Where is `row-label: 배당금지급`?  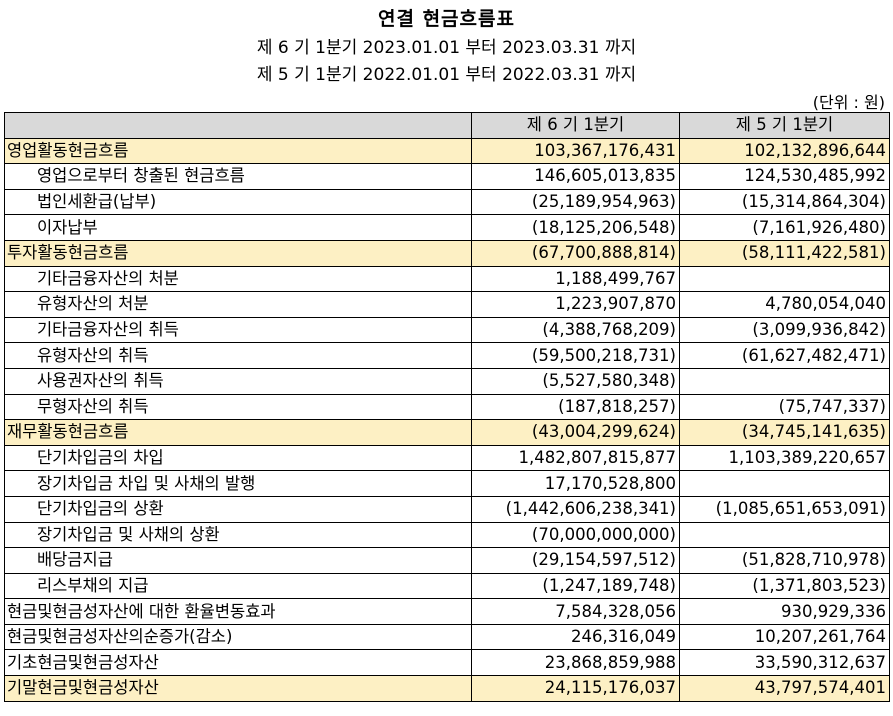 row-label: 배당금지급 is located at coordinates (238, 560).